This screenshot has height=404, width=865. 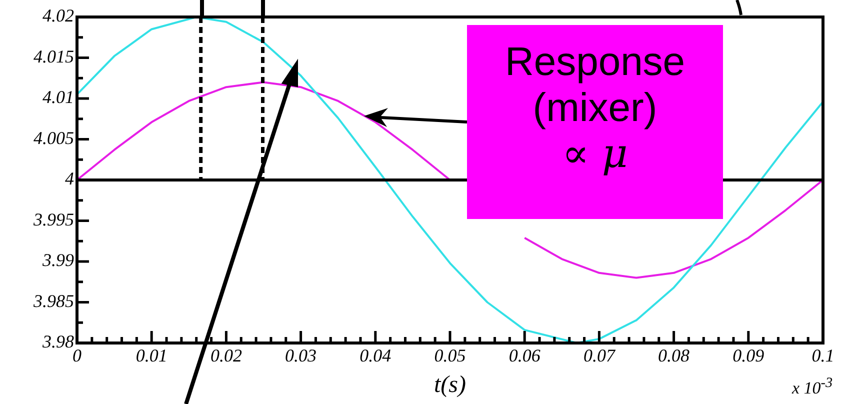 What do you see at coordinates (58, 16) in the screenshot?
I see `y-tick-label: 4.02` at bounding box center [58, 16].